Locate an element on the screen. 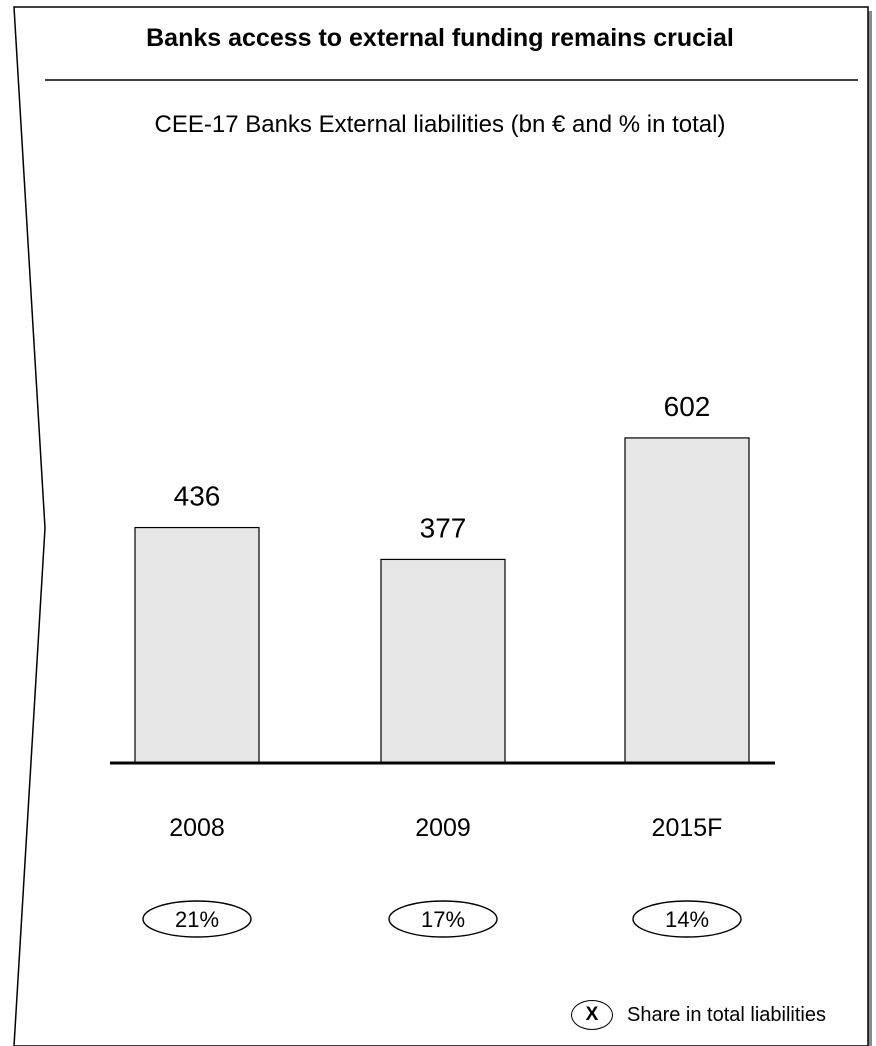 This screenshot has width=876, height=1046. share-label: 17% is located at coordinates (443, 919).